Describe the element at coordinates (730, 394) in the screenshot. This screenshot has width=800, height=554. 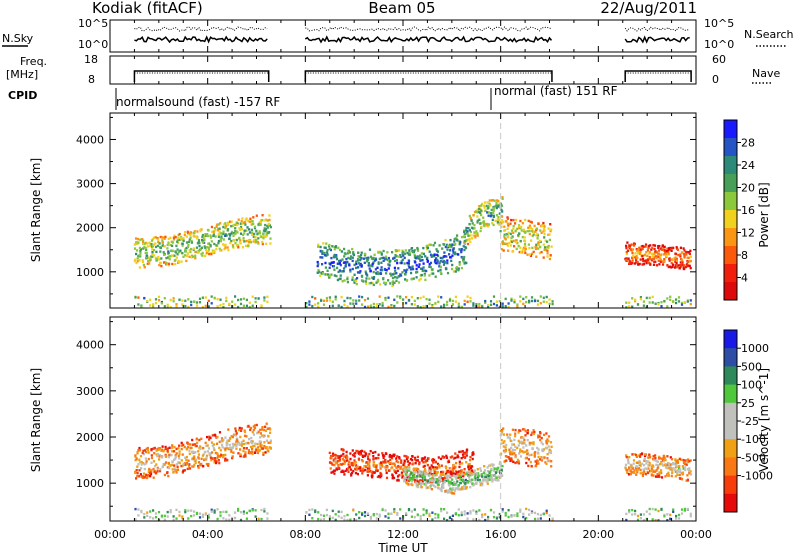
I see `colorbar-segment` at that location.